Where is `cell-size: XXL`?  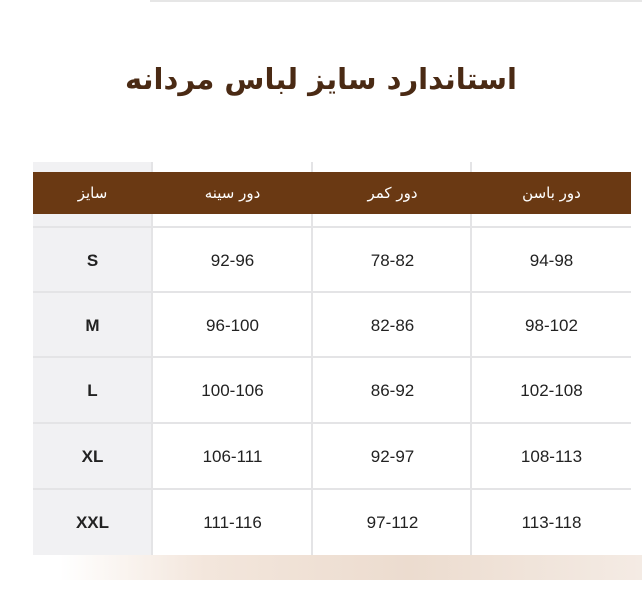
cell-size: XXL is located at coordinates (92, 522).